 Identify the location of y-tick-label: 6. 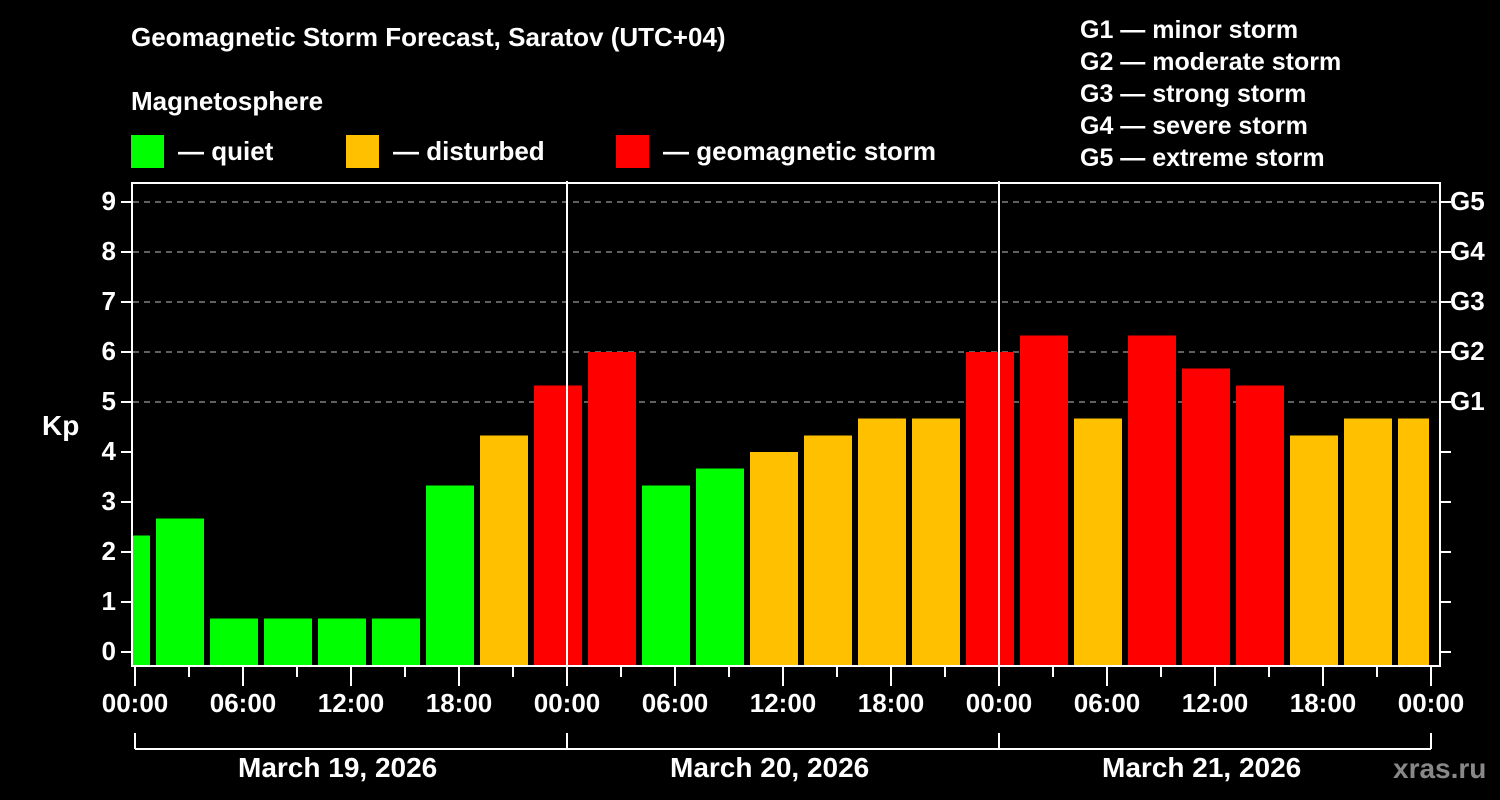
(108, 351).